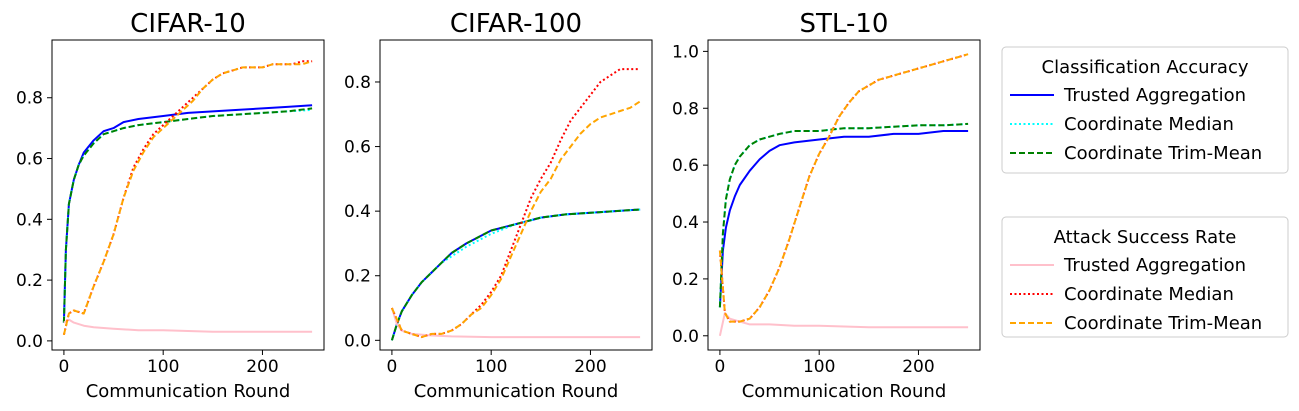 This screenshot has height=411, width=1299. What do you see at coordinates (1145, 67) in the screenshot?
I see `legend-title: Classification Accuracy` at bounding box center [1145, 67].